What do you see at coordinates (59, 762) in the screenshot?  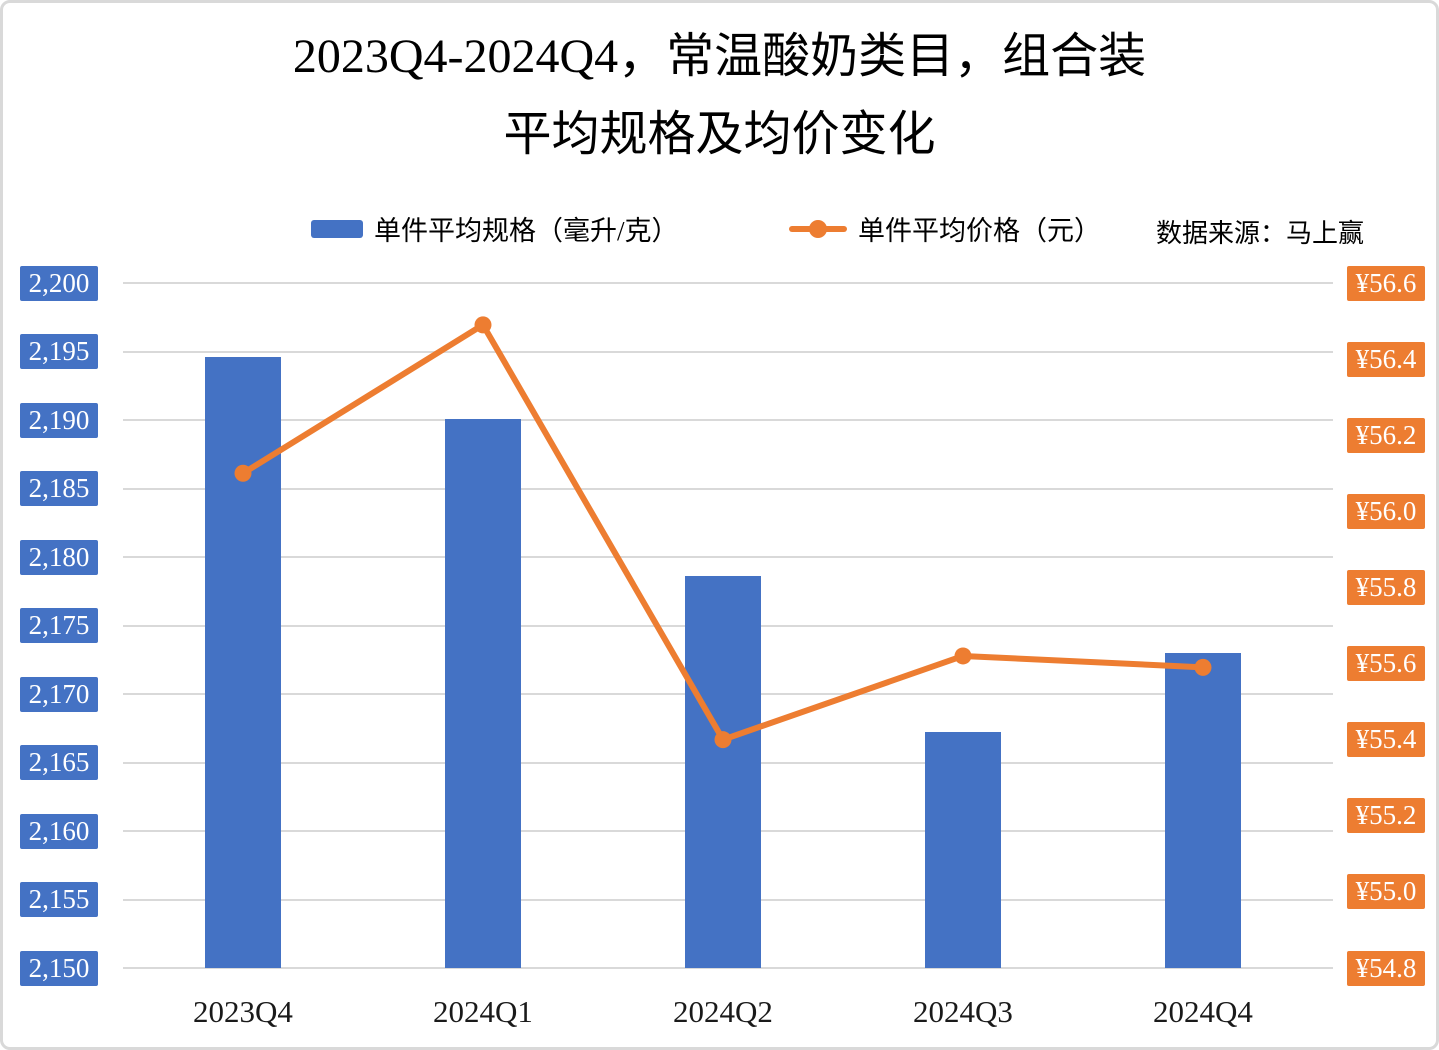 I see `left-axis-tick: 2,165` at bounding box center [59, 762].